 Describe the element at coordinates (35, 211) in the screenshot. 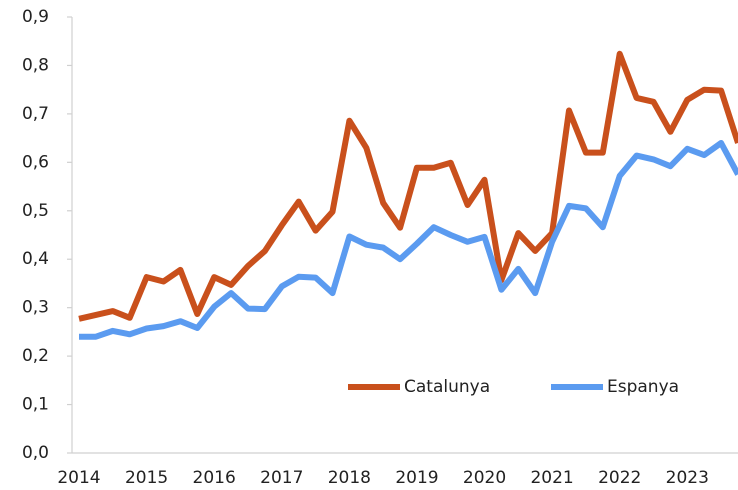

I see `y-tick-label: 0,5` at that location.